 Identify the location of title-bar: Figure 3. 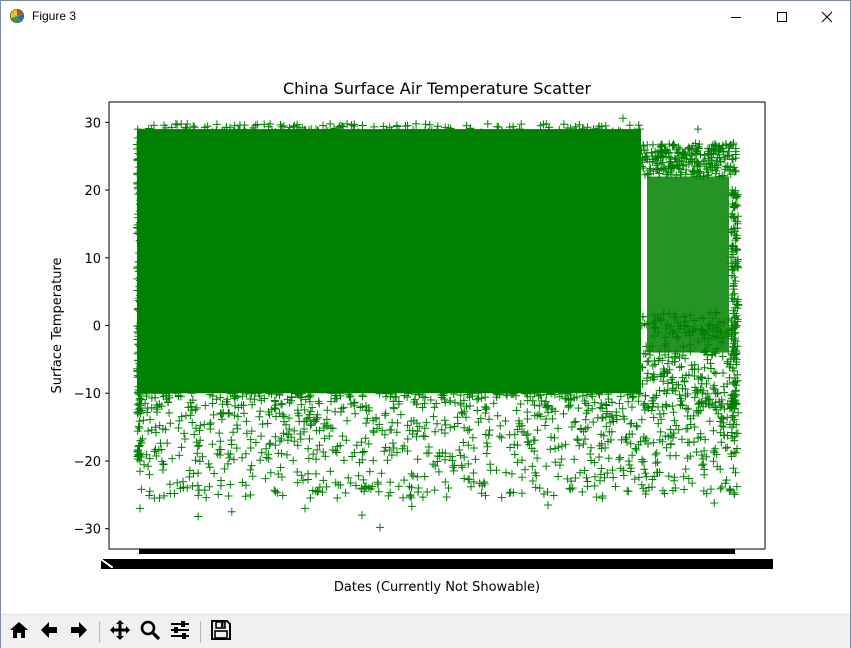
(425, 16).